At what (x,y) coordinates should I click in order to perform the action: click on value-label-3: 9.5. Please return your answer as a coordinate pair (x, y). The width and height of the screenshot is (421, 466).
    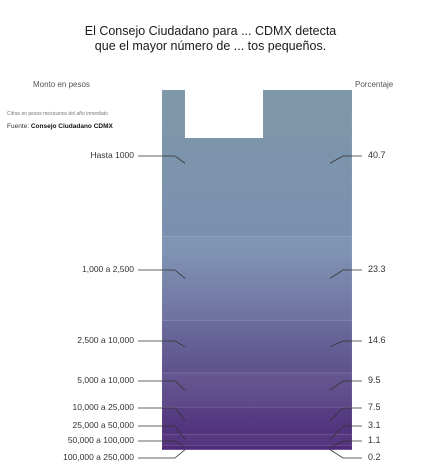
    Looking at the image, I should click on (374, 380).